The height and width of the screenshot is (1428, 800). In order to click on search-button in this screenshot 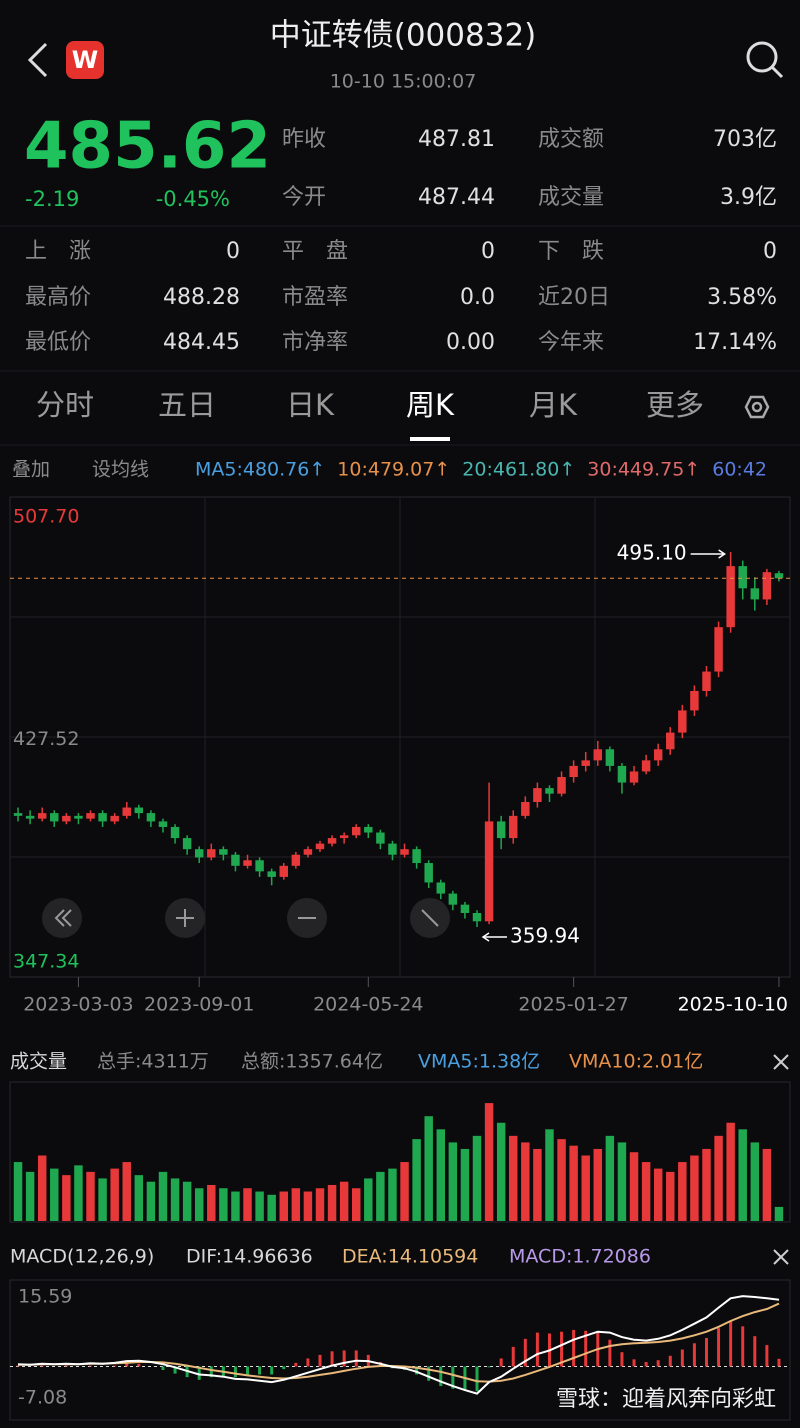, I will do `click(765, 60)`.